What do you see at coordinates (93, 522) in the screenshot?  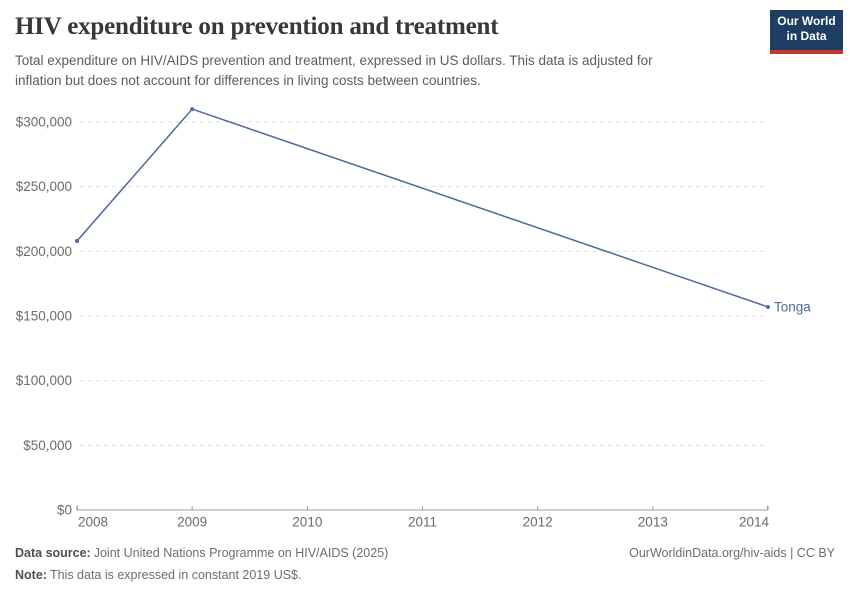 I see `x-tick-label: 2008` at bounding box center [93, 522].